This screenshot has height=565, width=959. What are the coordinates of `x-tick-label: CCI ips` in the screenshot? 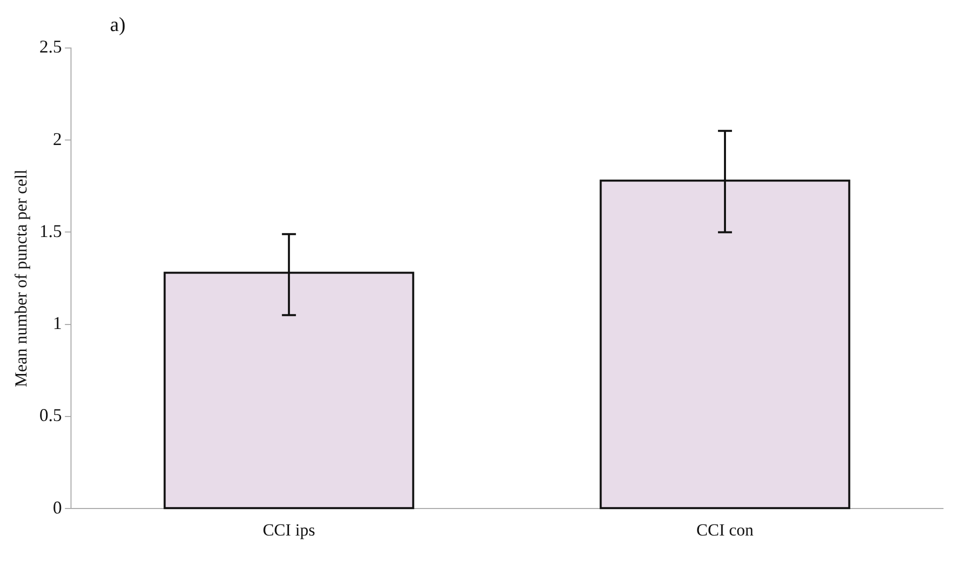 It's located at (289, 530).